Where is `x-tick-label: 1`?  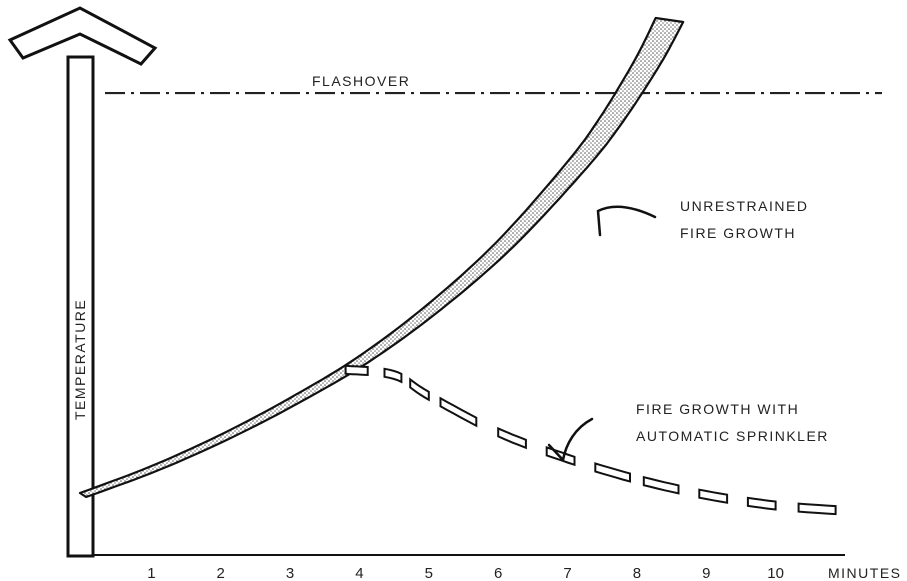 x-tick-label: 1 is located at coordinates (151, 573).